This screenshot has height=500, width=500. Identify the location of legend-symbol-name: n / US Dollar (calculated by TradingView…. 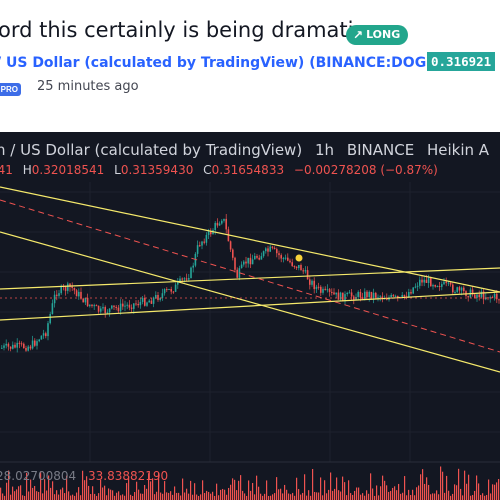
(151, 150).